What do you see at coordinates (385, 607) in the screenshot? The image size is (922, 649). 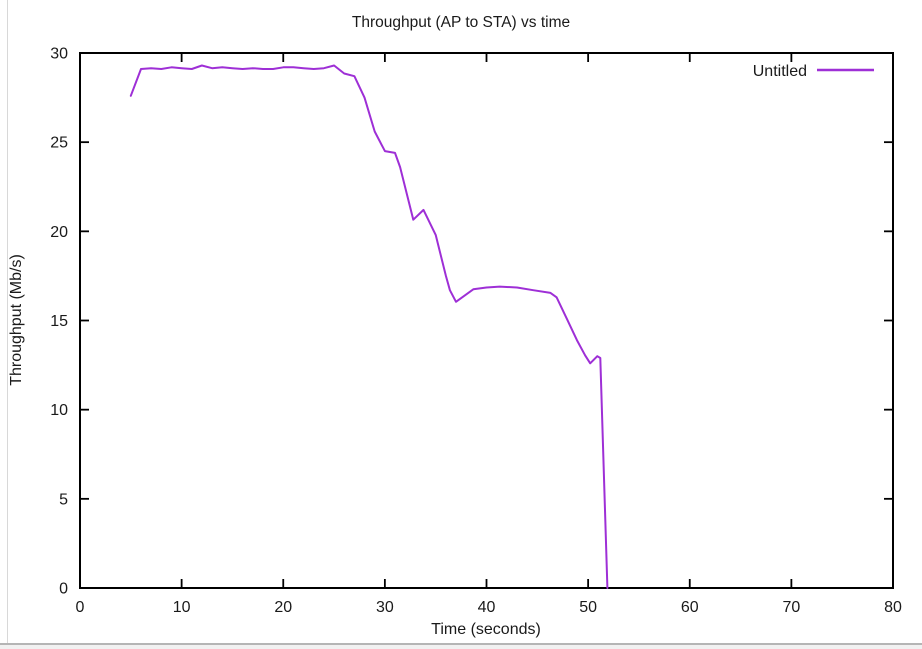 I see `x-tick-label: 30` at bounding box center [385, 607].